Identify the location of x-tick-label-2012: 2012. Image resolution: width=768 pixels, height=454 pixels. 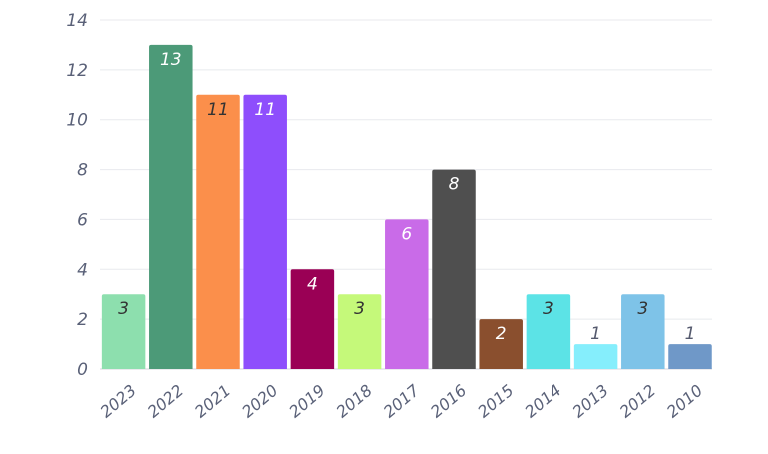
(637, 401).